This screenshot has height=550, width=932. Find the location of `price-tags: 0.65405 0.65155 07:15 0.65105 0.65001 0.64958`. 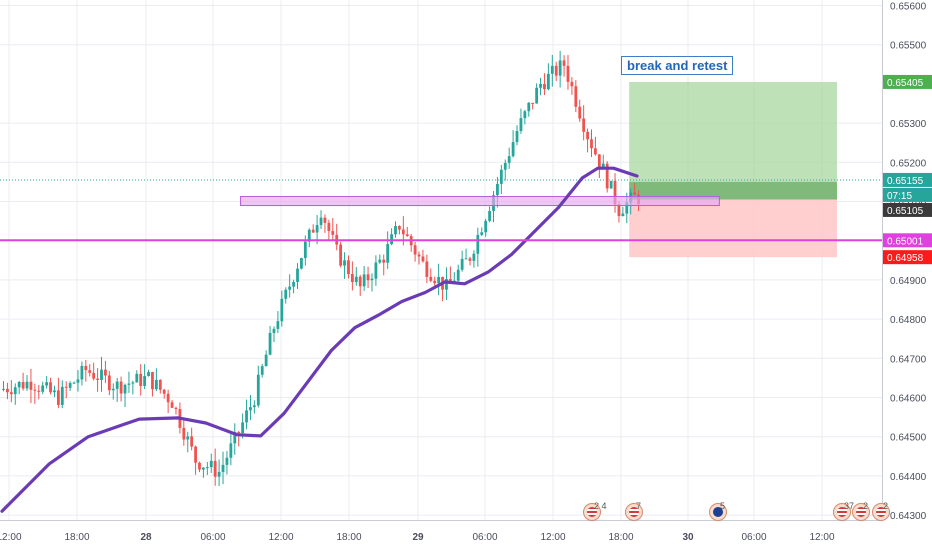

price-tags: 0.65405 0.65155 07:15 0.65105 0.65001 0.64958 is located at coordinates (907, 169).